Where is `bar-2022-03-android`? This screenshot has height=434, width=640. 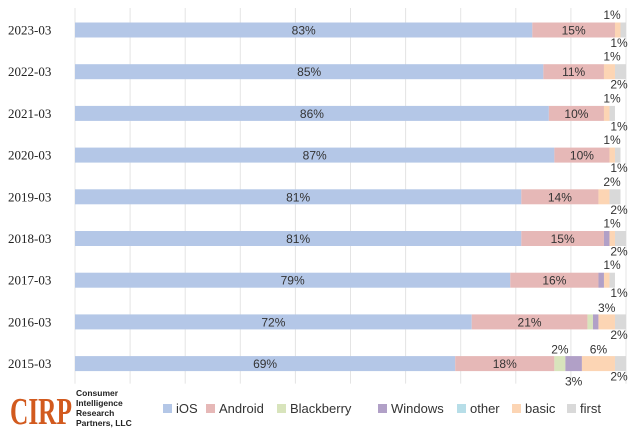 bar-2022-03-android is located at coordinates (573, 72).